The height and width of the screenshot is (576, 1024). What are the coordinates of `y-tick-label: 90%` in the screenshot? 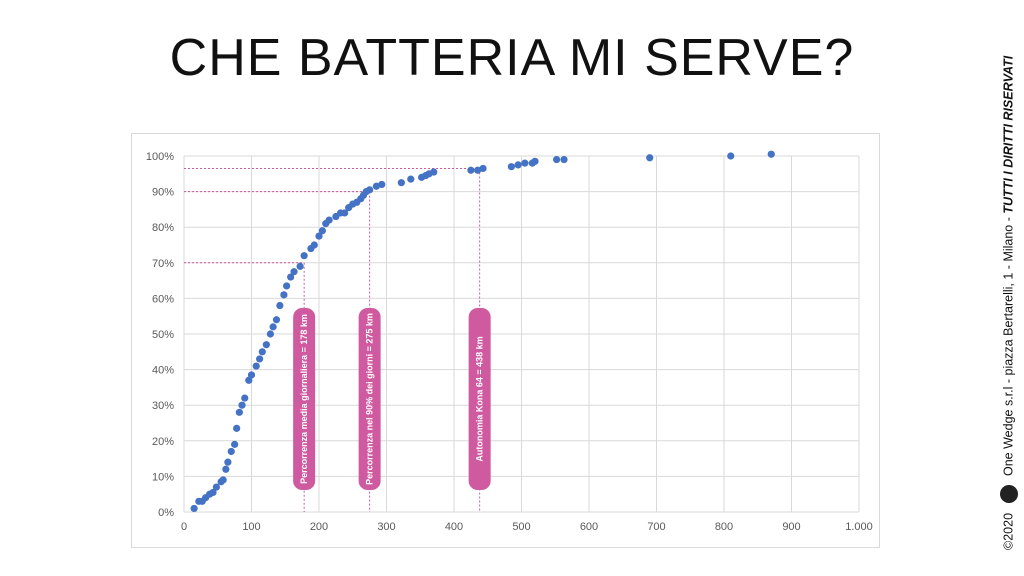 It's located at (163, 193).